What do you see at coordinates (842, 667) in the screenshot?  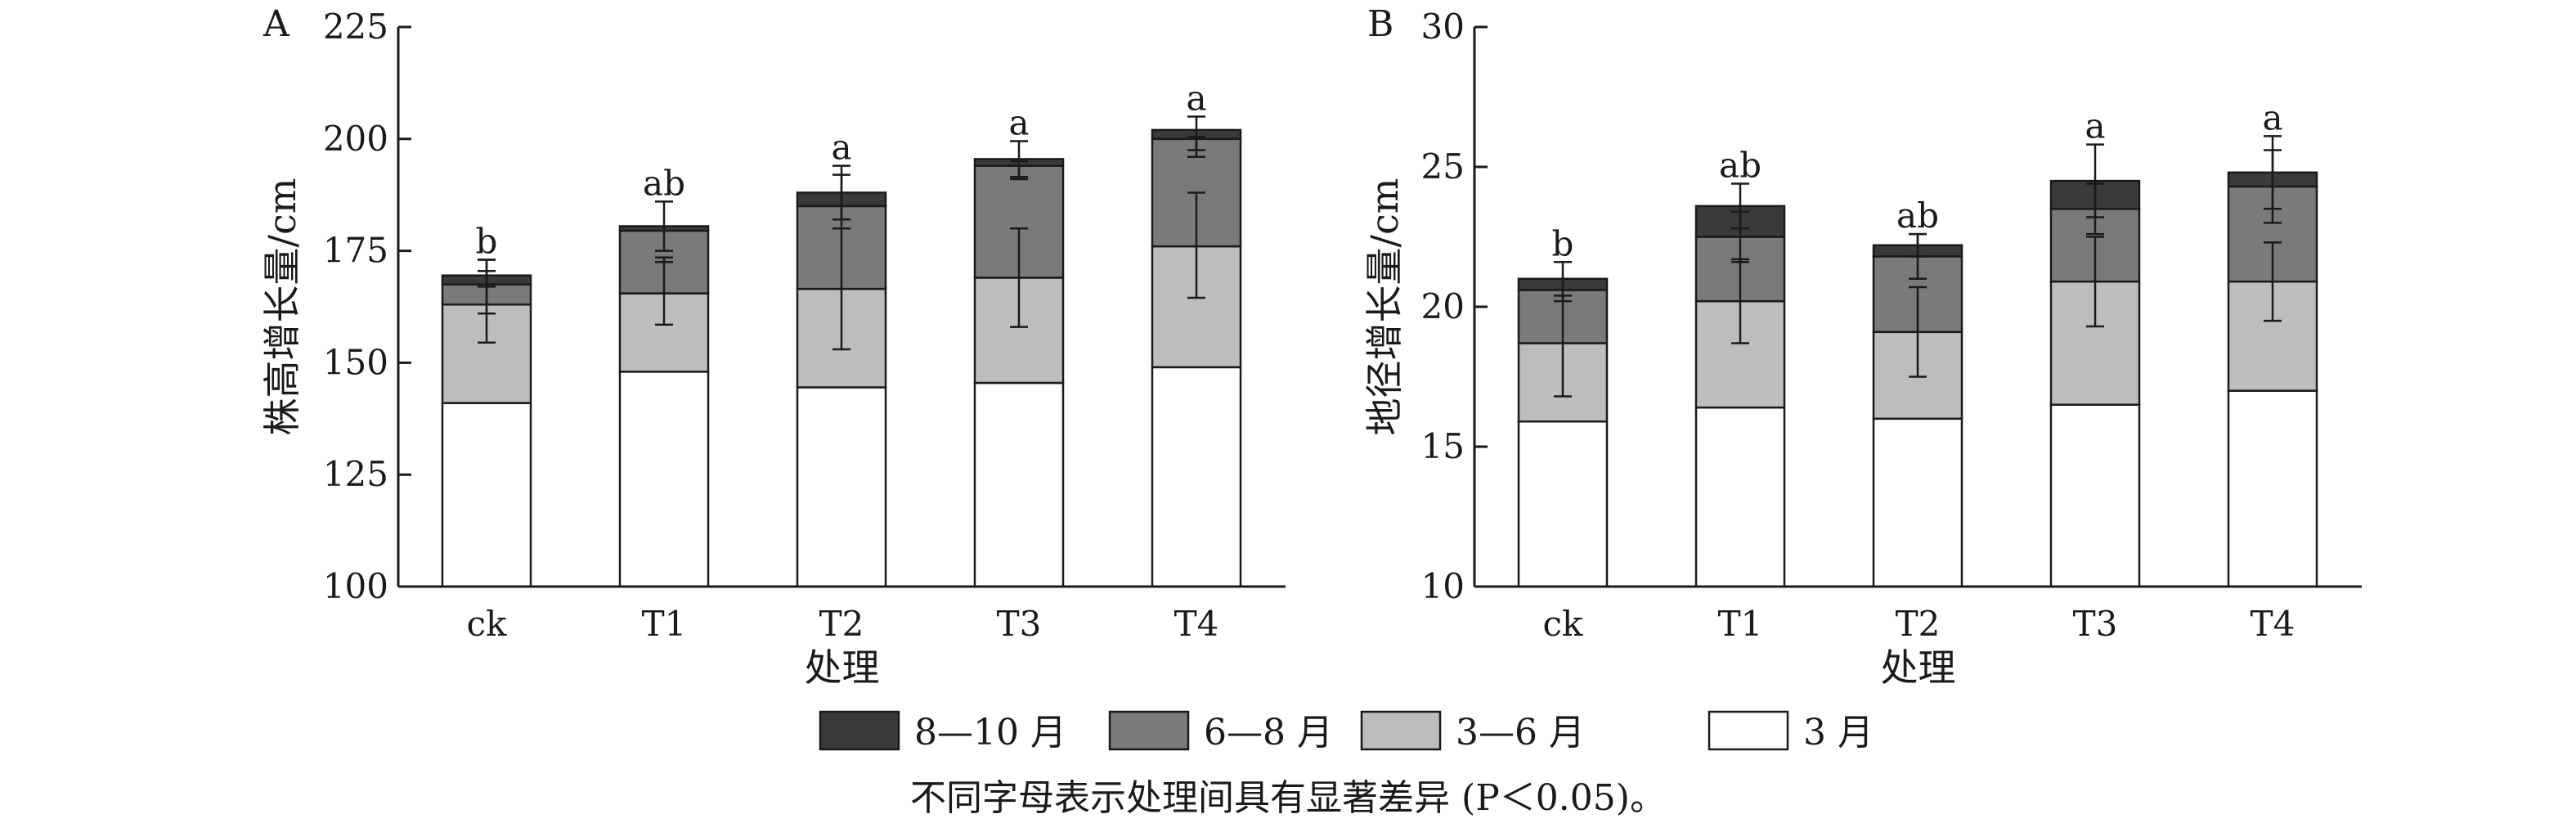 I see `panel-a-x-axis-title: 处理` at bounding box center [842, 667].